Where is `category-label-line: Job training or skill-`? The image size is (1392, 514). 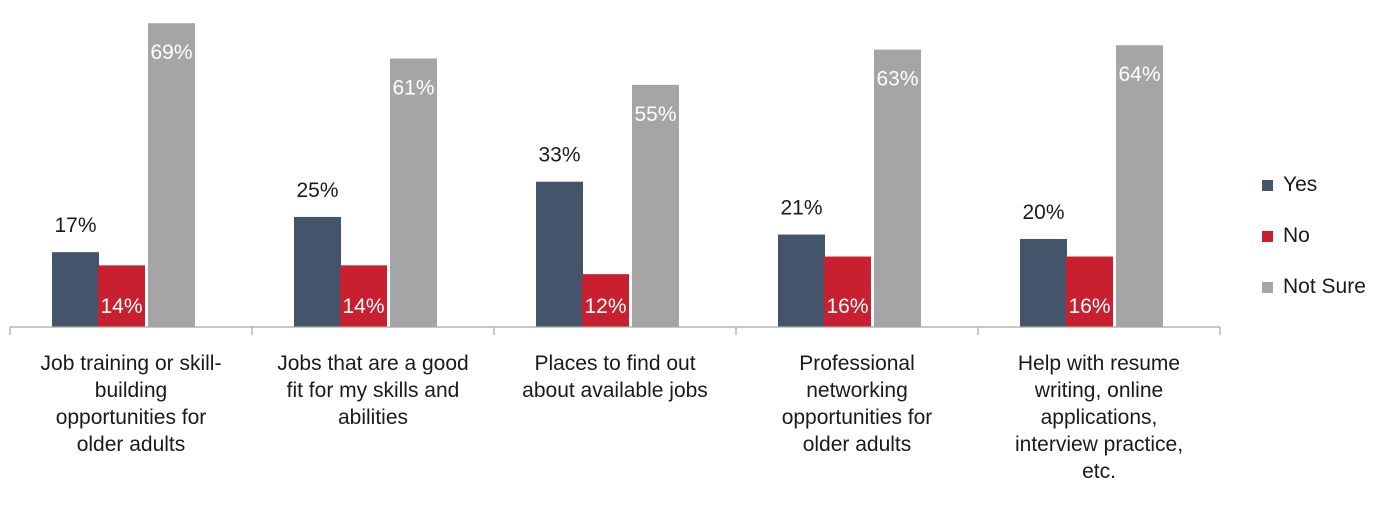
category-label-line: Job training or skill- is located at coordinates (131, 363).